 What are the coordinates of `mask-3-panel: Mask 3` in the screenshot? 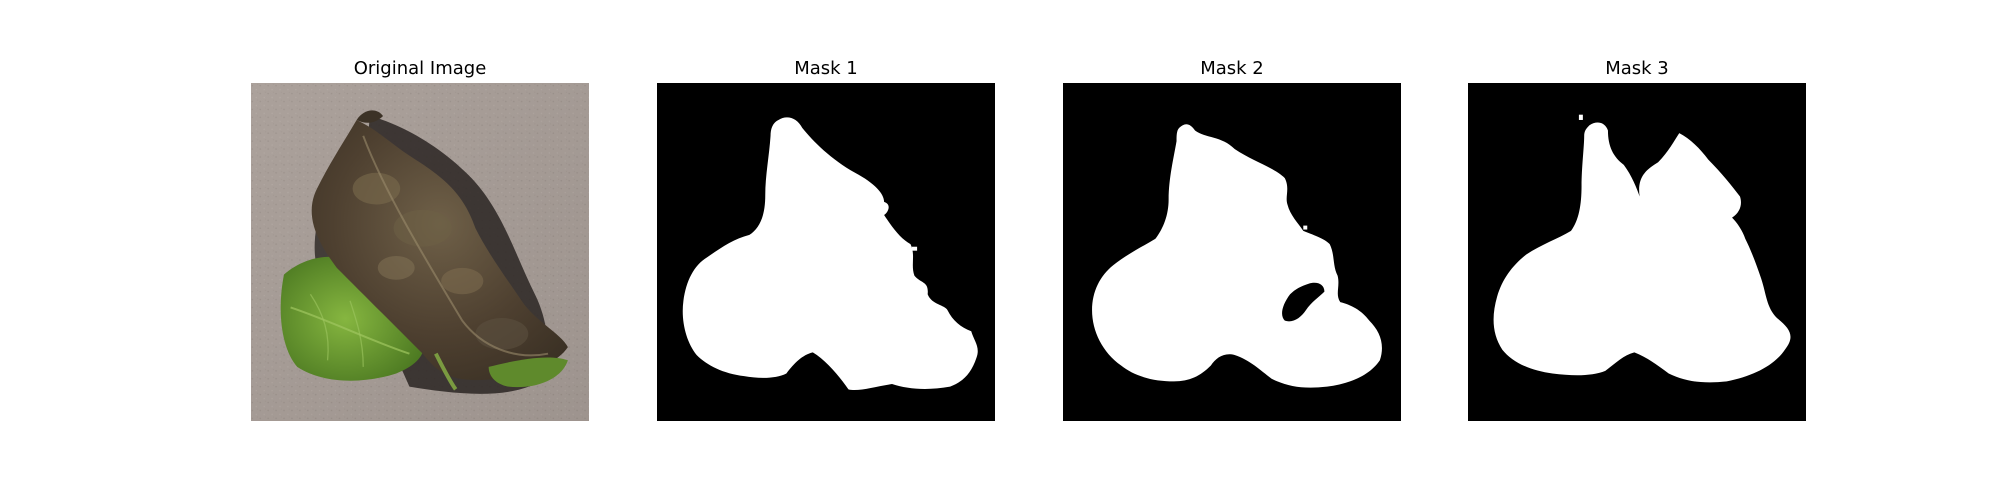 It's located at (1637, 238).